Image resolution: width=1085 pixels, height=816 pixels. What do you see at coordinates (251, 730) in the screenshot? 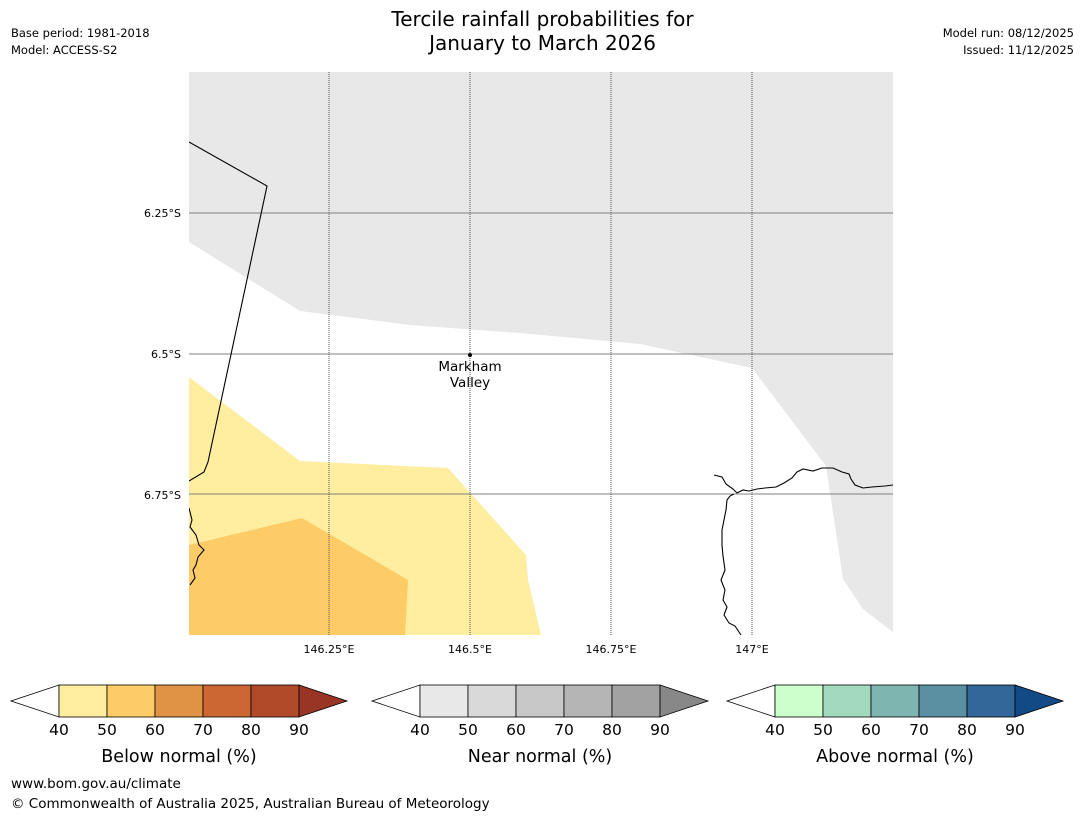
I see `below-tick-80: 80` at bounding box center [251, 730].